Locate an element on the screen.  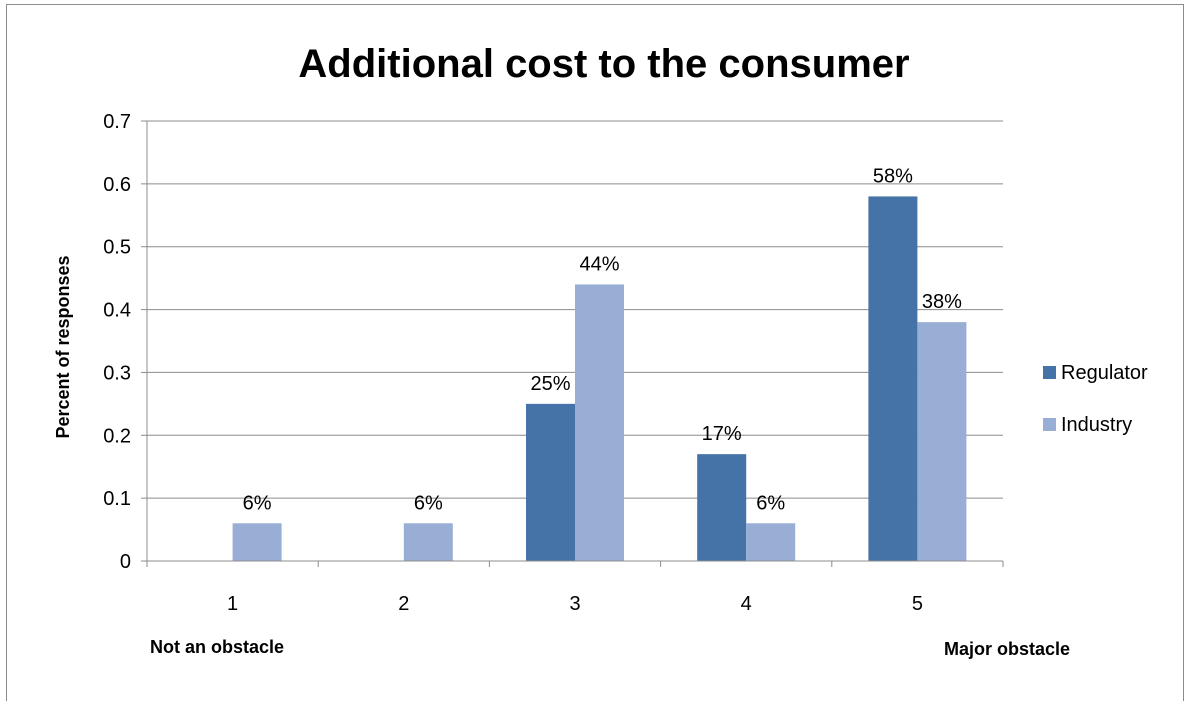
legend-label: Regulator is located at coordinates (1104, 373).